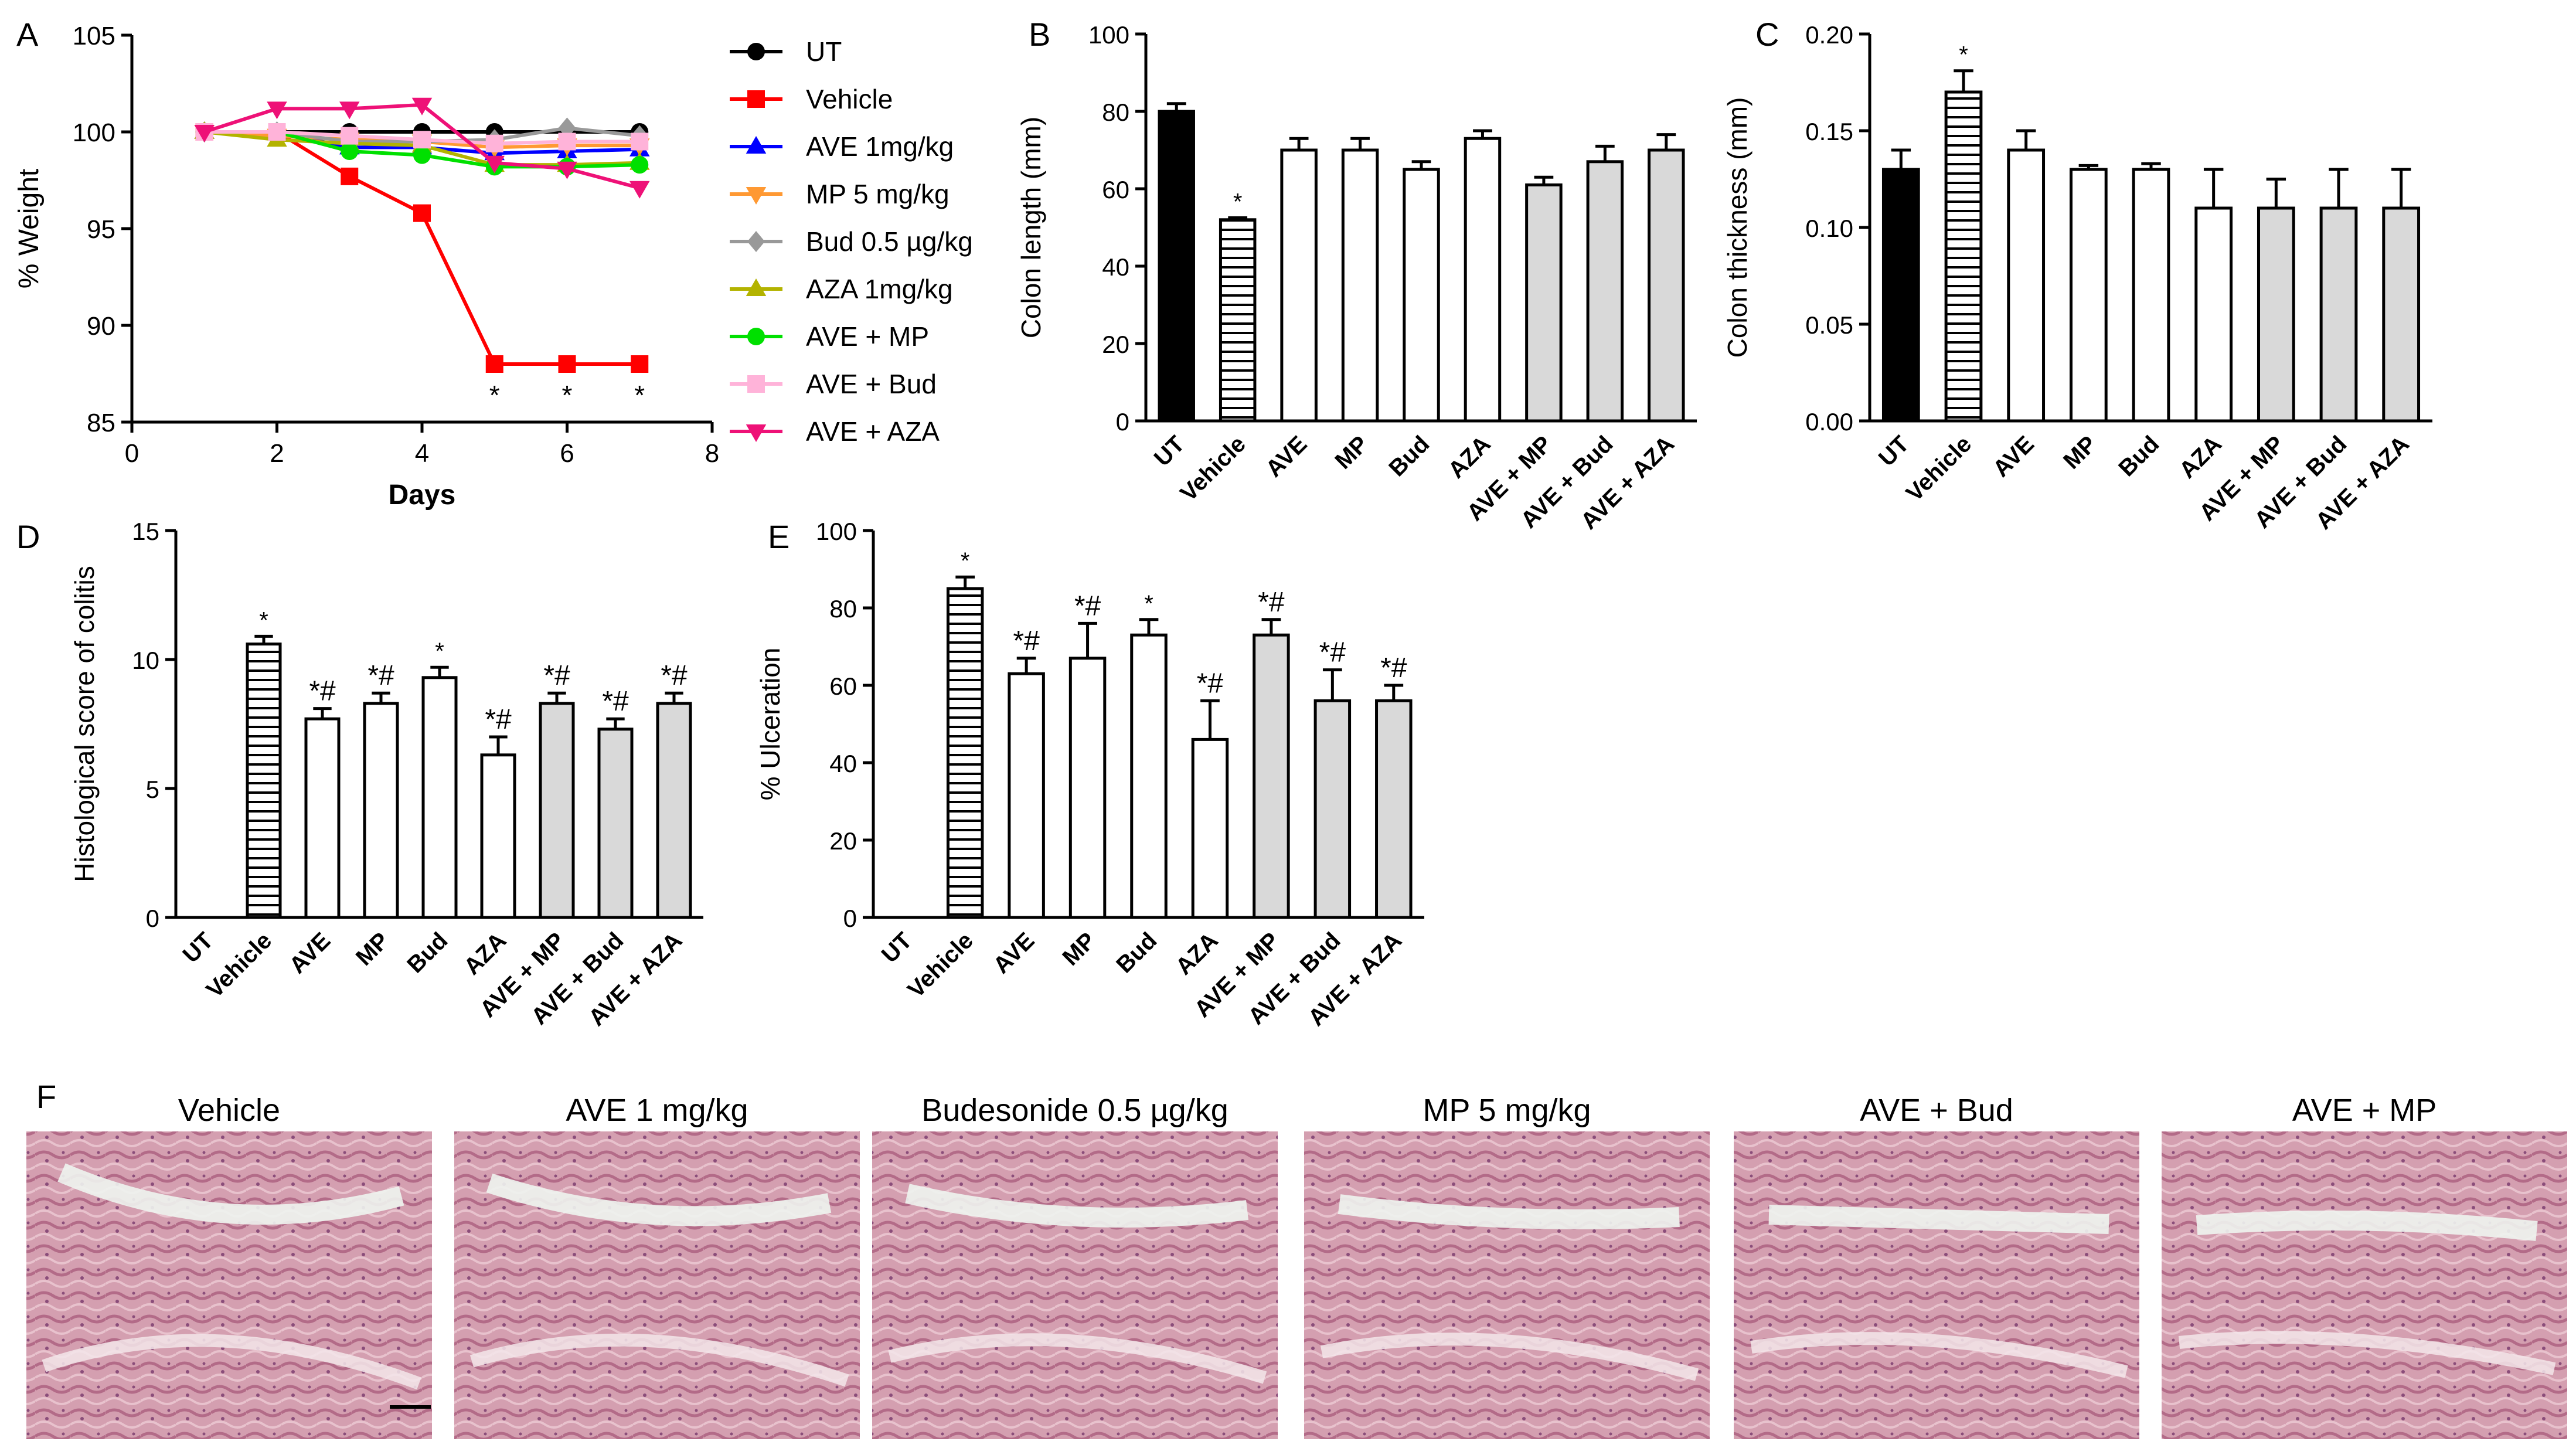 The image size is (2576, 1448). I want to click on histology-label-mp-5-mg-kg: MP 5 mg/kg, so click(1507, 1110).